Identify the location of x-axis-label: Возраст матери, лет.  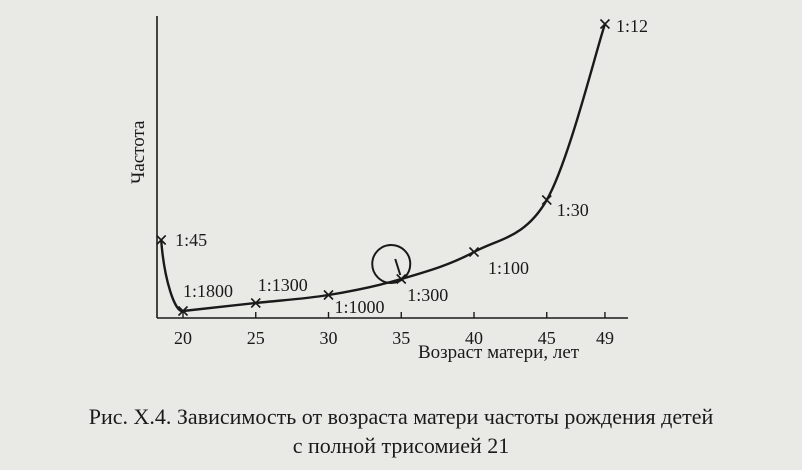
(499, 352).